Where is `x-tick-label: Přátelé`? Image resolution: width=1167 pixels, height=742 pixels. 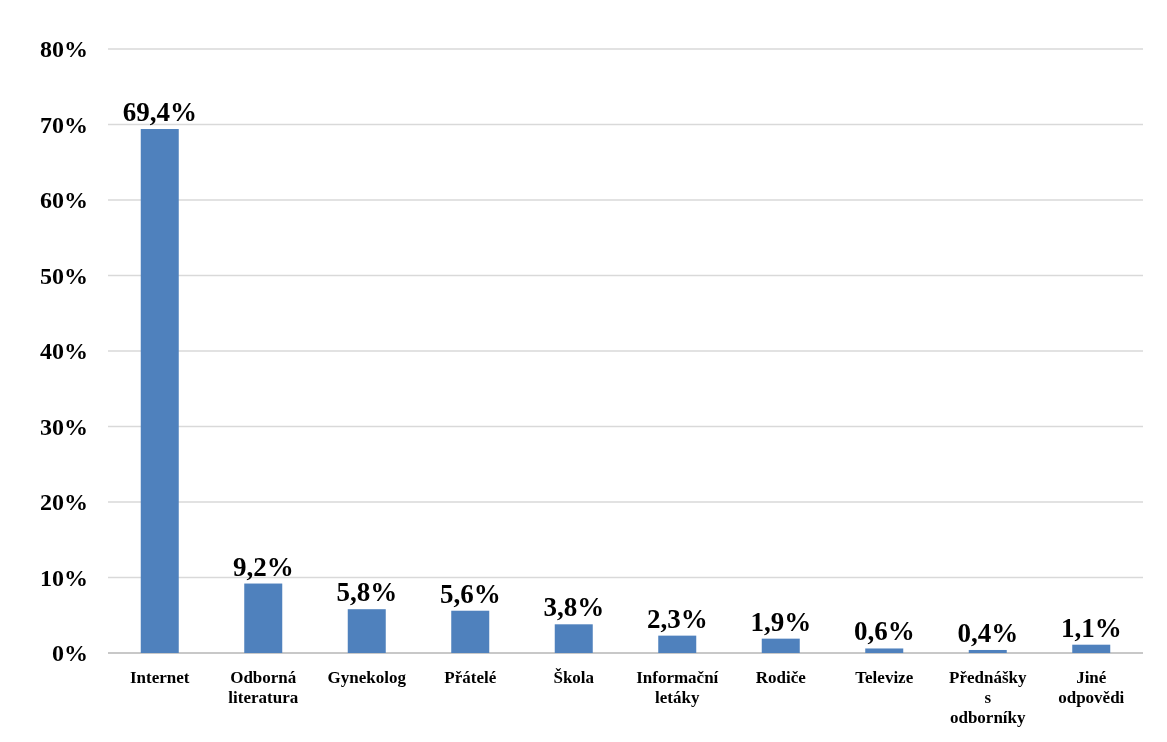 x-tick-label: Přátelé is located at coordinates (470, 677).